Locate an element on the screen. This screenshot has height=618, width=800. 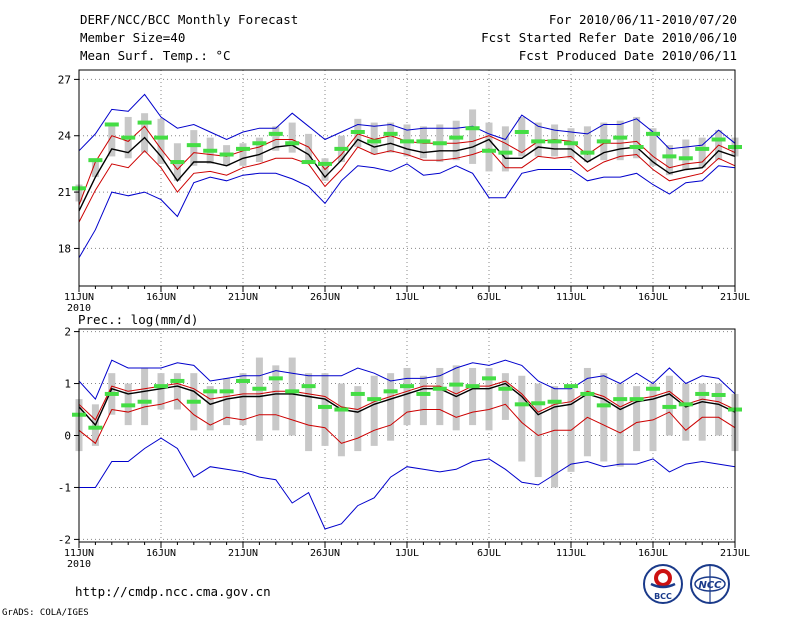
temp-year-label: 2010 is located at coordinates (79, 308).